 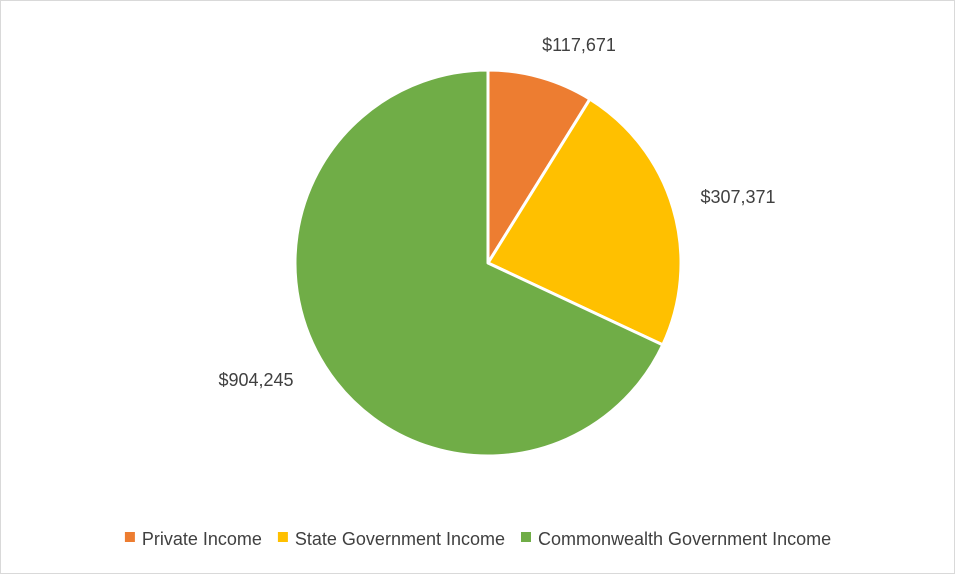 I want to click on data-label-private-income: $117,671, so click(x=579, y=45).